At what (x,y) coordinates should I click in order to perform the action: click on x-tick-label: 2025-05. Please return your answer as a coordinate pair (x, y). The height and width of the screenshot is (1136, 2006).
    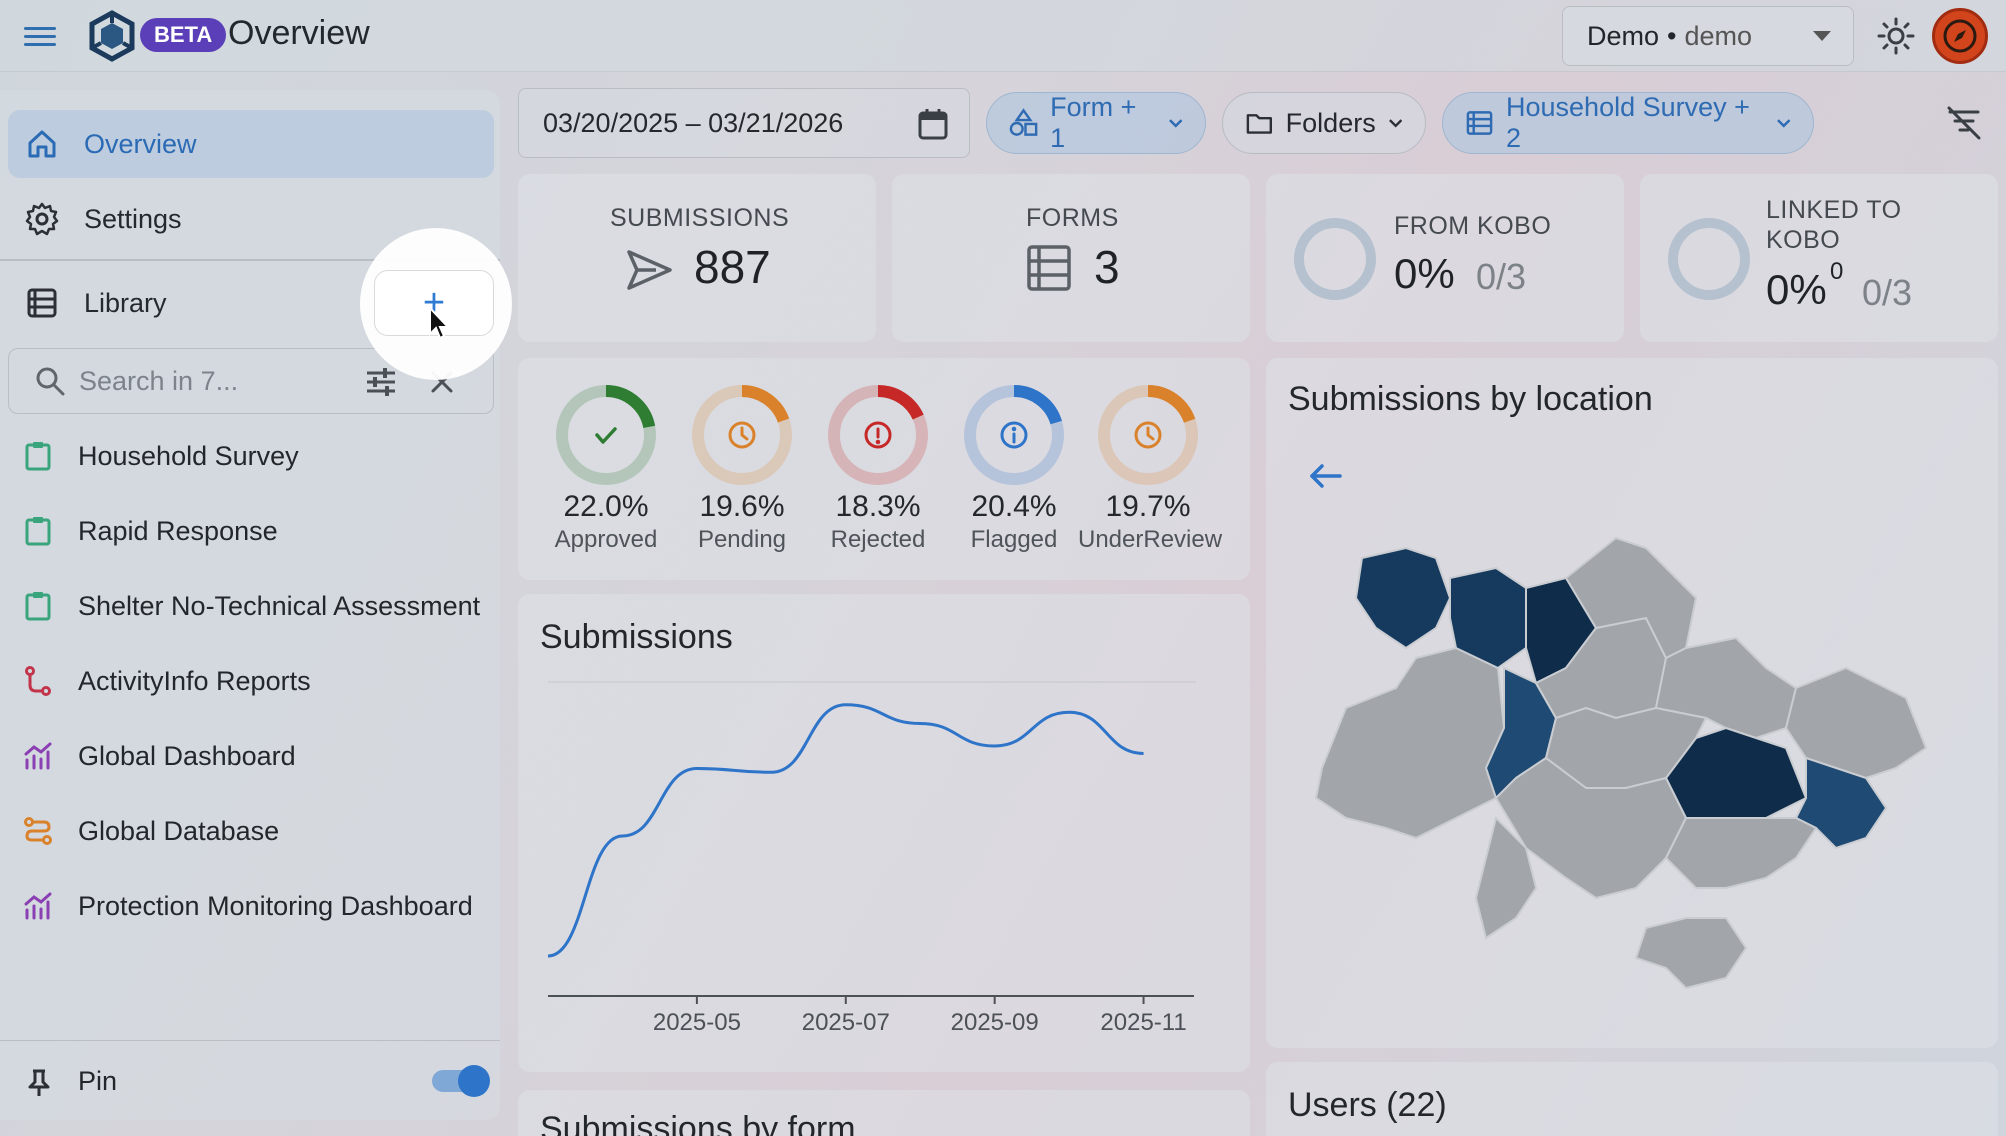
    Looking at the image, I should click on (697, 1022).